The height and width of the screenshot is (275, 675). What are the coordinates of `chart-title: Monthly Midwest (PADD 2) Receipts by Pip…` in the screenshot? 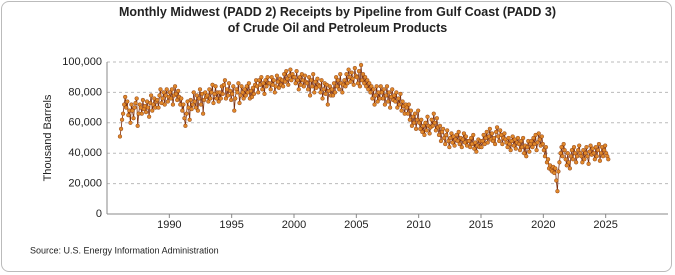 It's located at (337, 20).